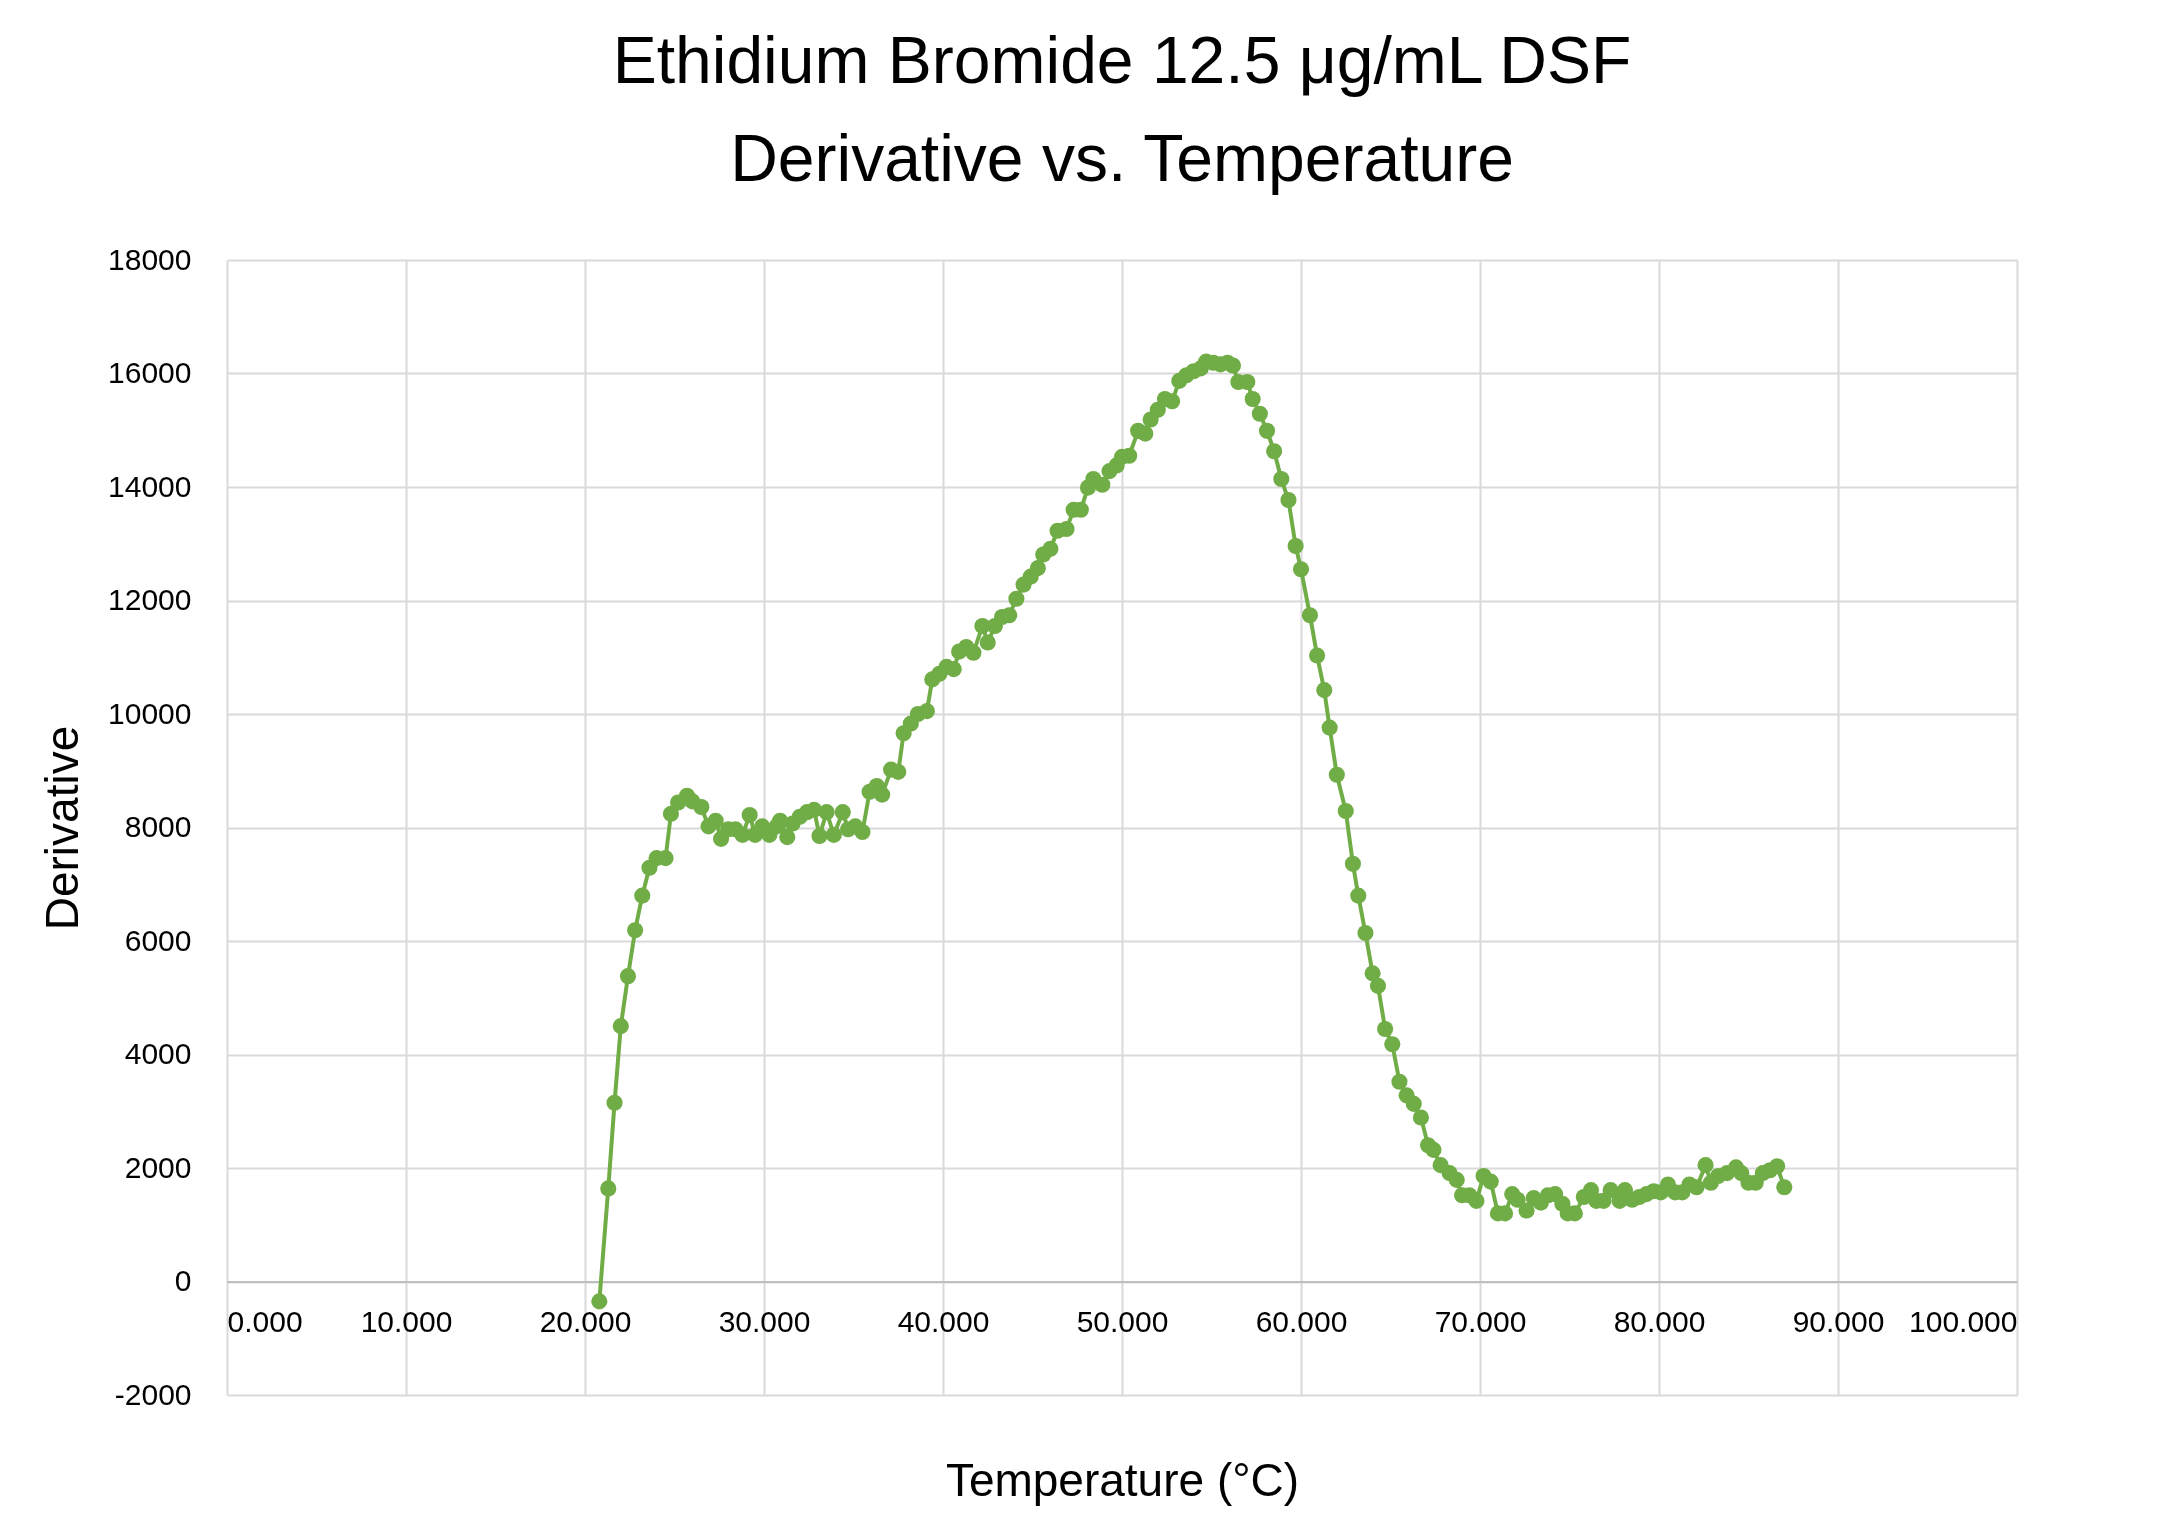 The image size is (2177, 1534). I want to click on x-tick-label: 80.000, so click(1659, 1321).